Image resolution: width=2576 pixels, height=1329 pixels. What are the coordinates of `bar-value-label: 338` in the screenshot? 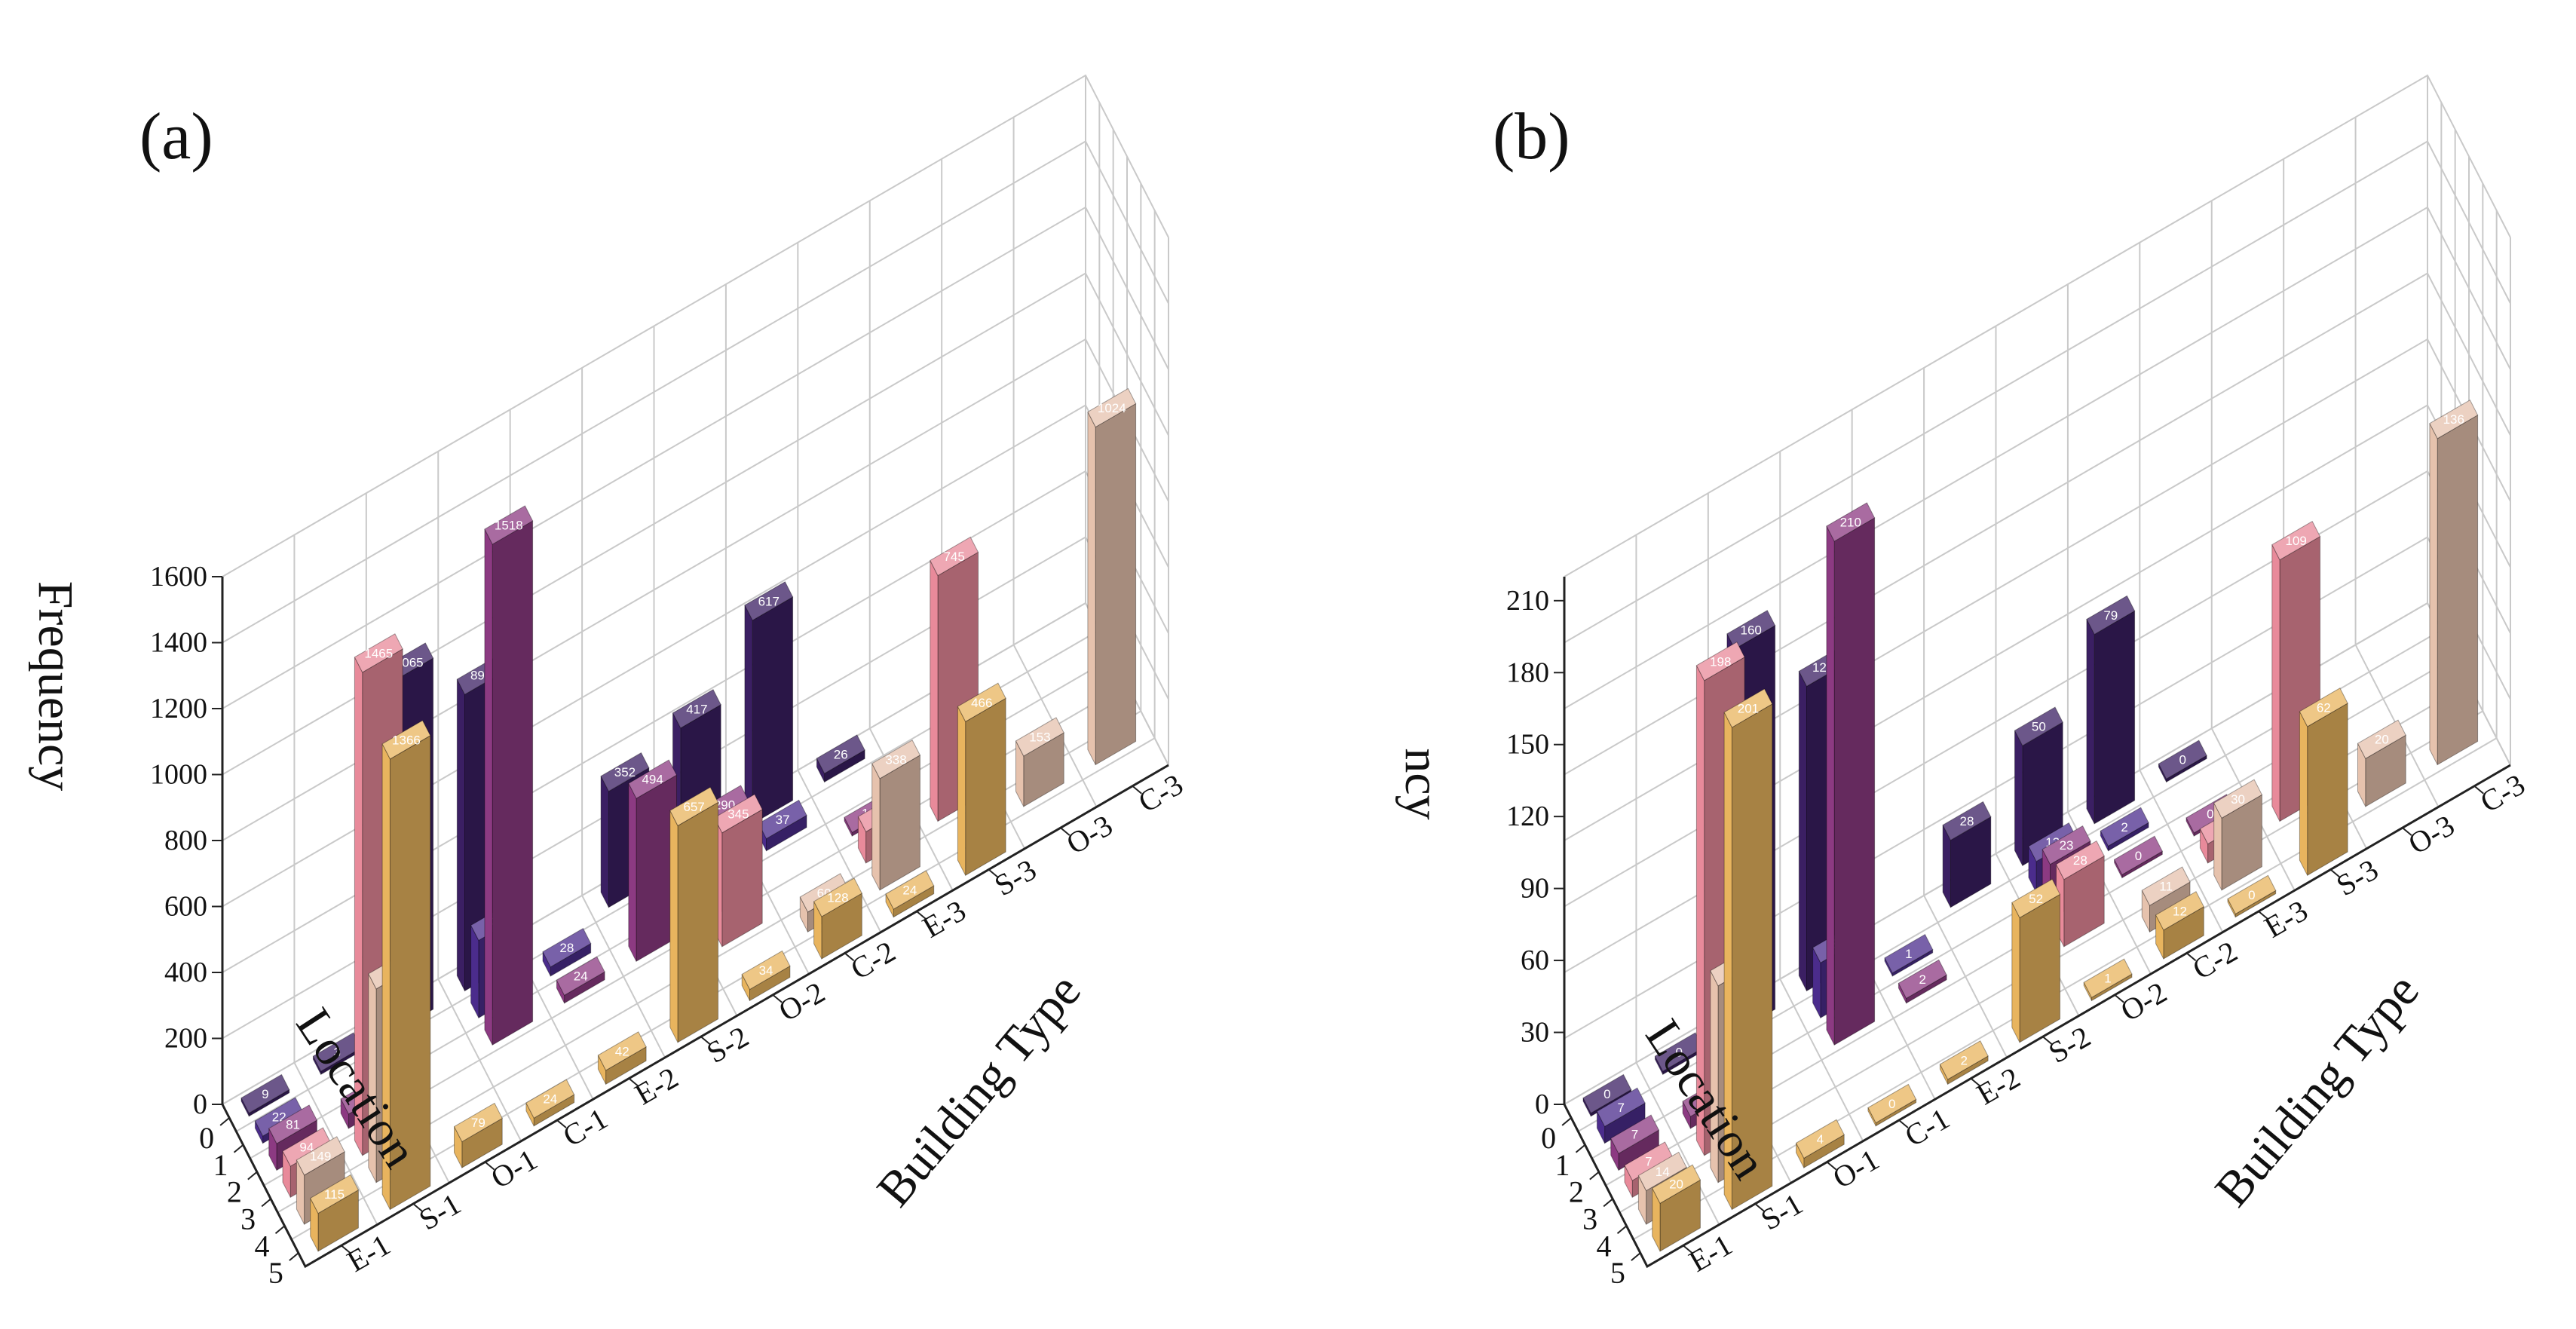 It's located at (895, 760).